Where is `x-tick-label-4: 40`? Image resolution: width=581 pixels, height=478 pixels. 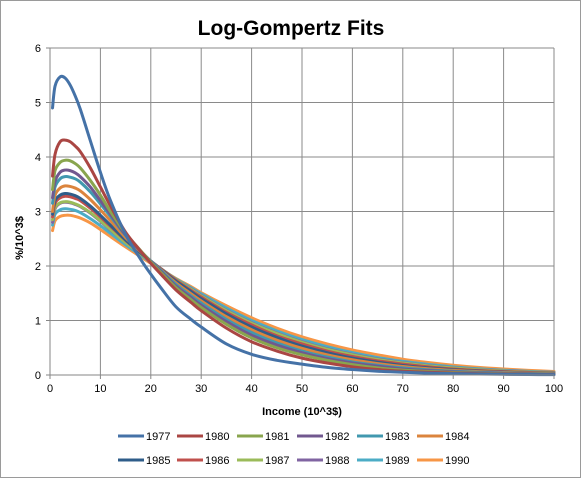 x-tick-label-4: 40 is located at coordinates (251, 389).